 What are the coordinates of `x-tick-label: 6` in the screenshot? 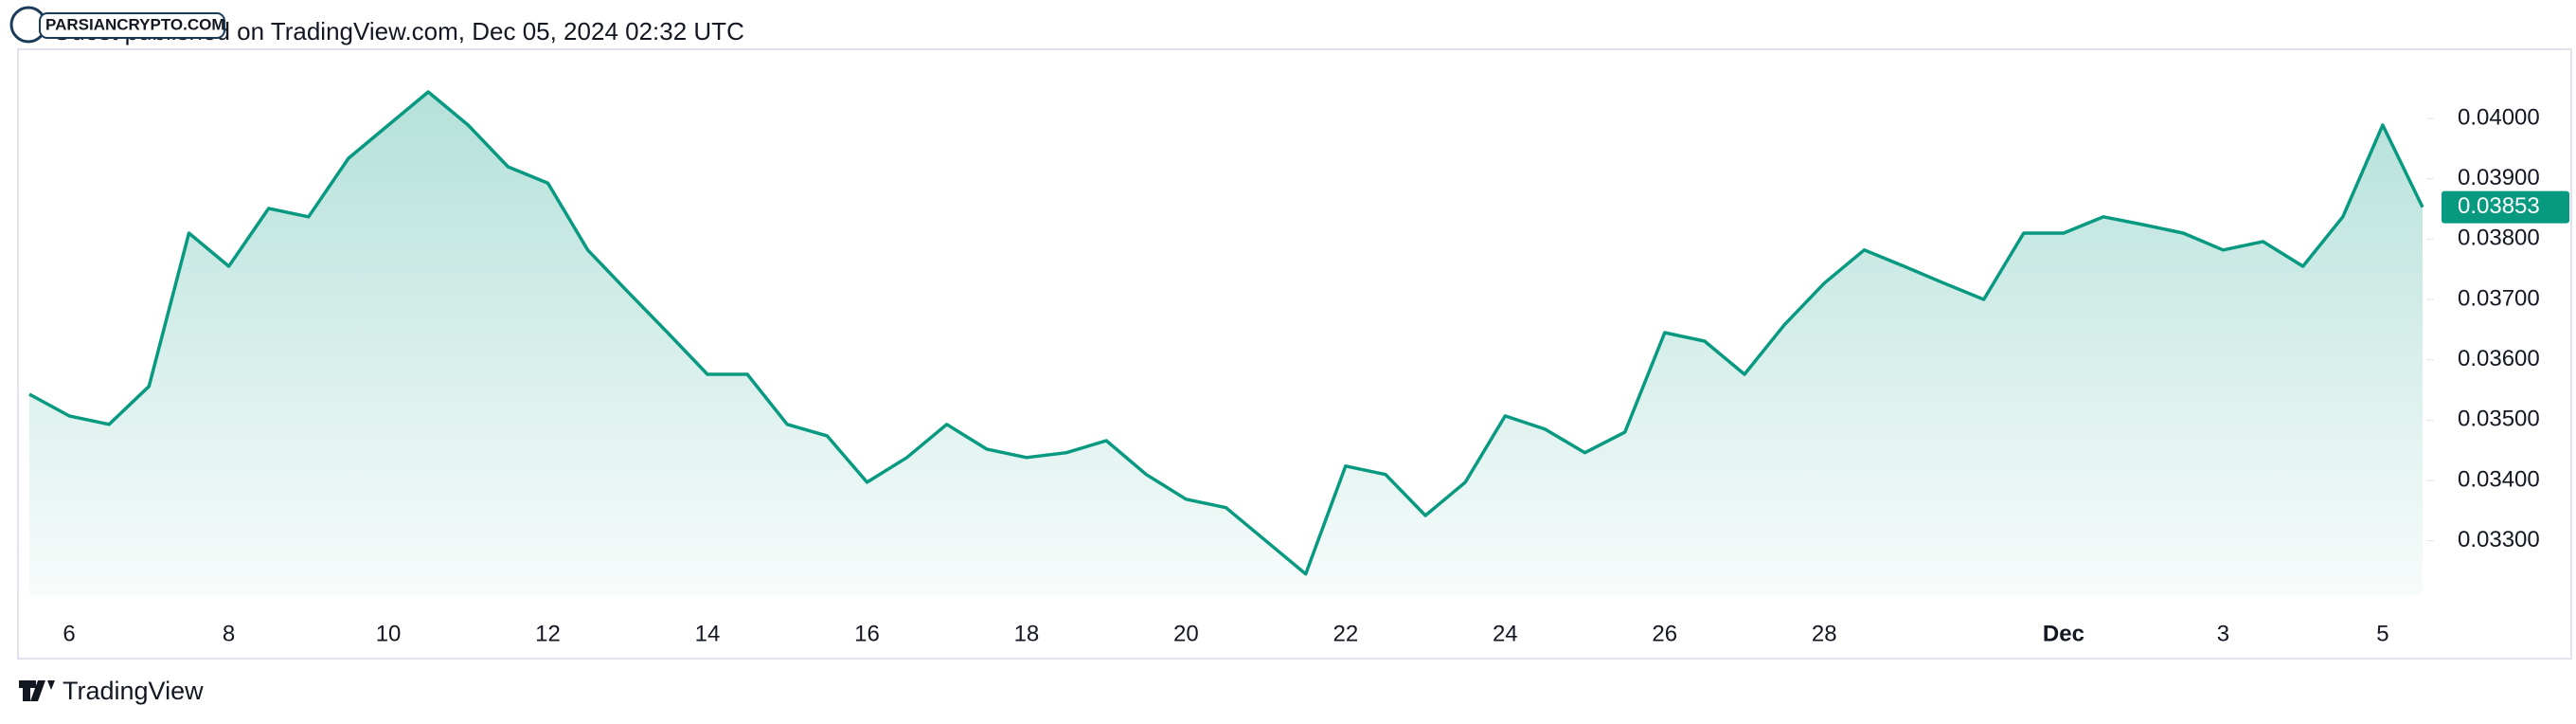 It's located at (69, 633).